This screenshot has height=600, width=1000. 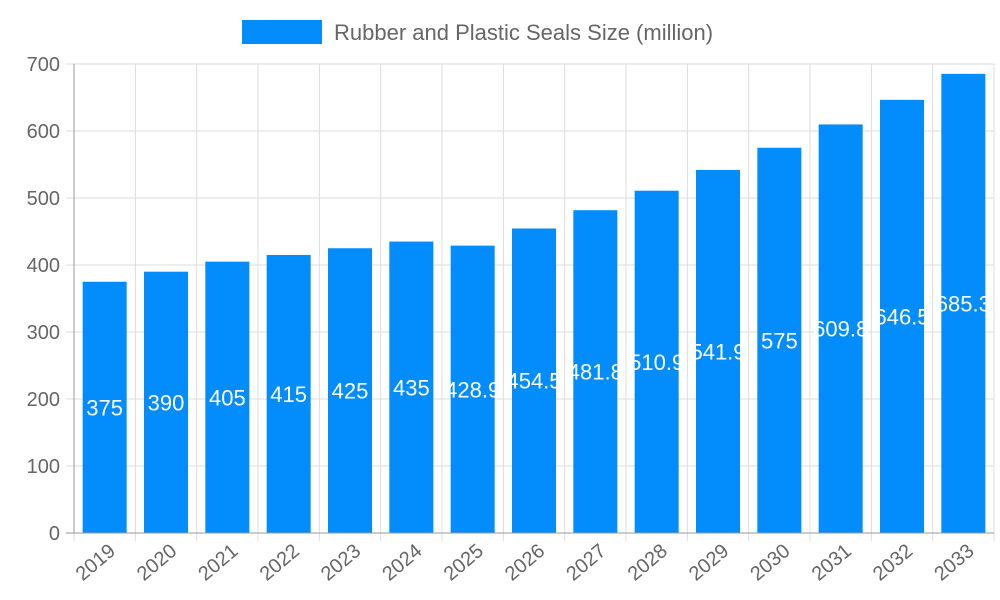 What do you see at coordinates (709, 562) in the screenshot?
I see `x-tick-label: 2029` at bounding box center [709, 562].